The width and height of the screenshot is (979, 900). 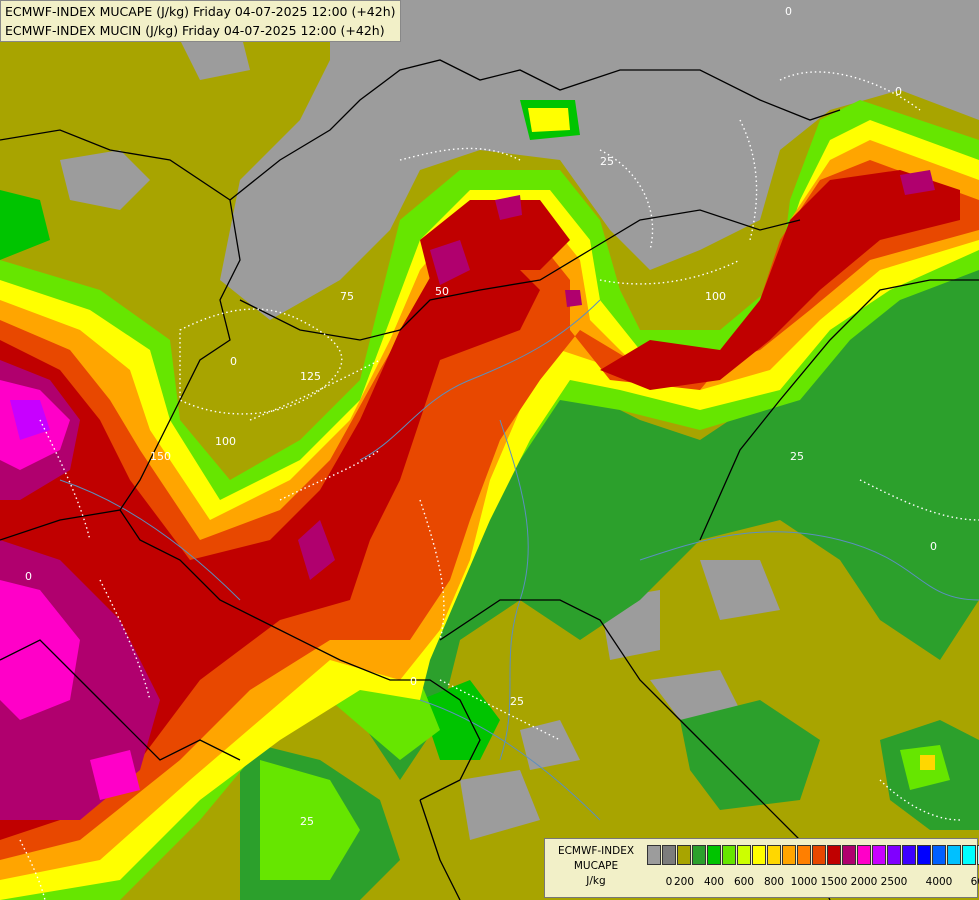 What do you see at coordinates (596, 881) in the screenshot?
I see `legend-unit: J/kg` at bounding box center [596, 881].